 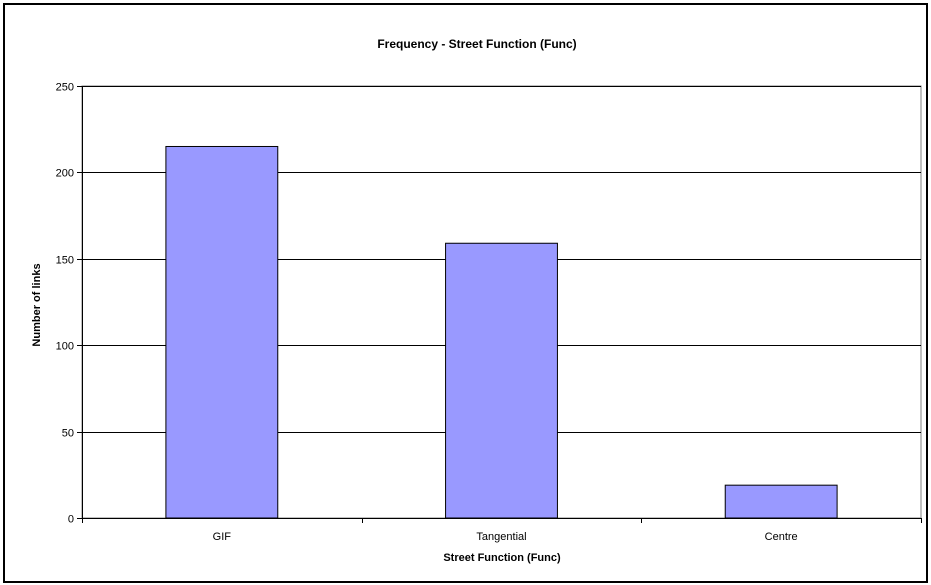 I want to click on y-axis-title: Number of links, so click(x=37, y=304).